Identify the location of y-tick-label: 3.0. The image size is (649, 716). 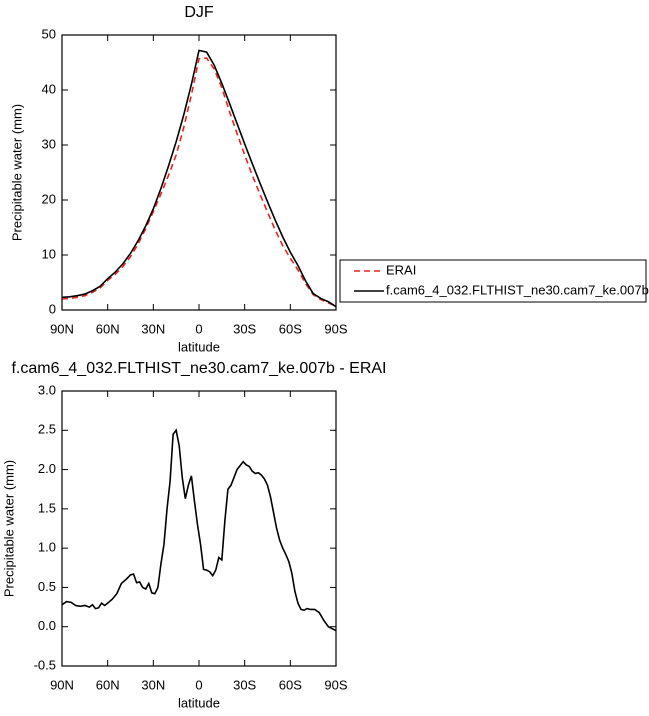
(47, 389).